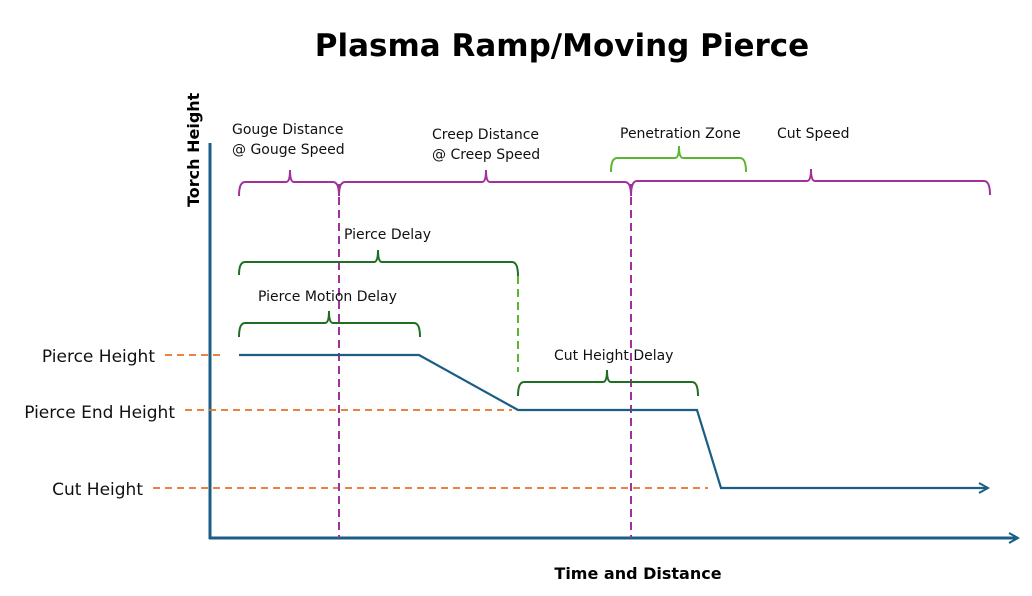 This screenshot has width=1032, height=596. Describe the element at coordinates (378, 263) in the screenshot. I see `pierce-delay-brace` at that location.